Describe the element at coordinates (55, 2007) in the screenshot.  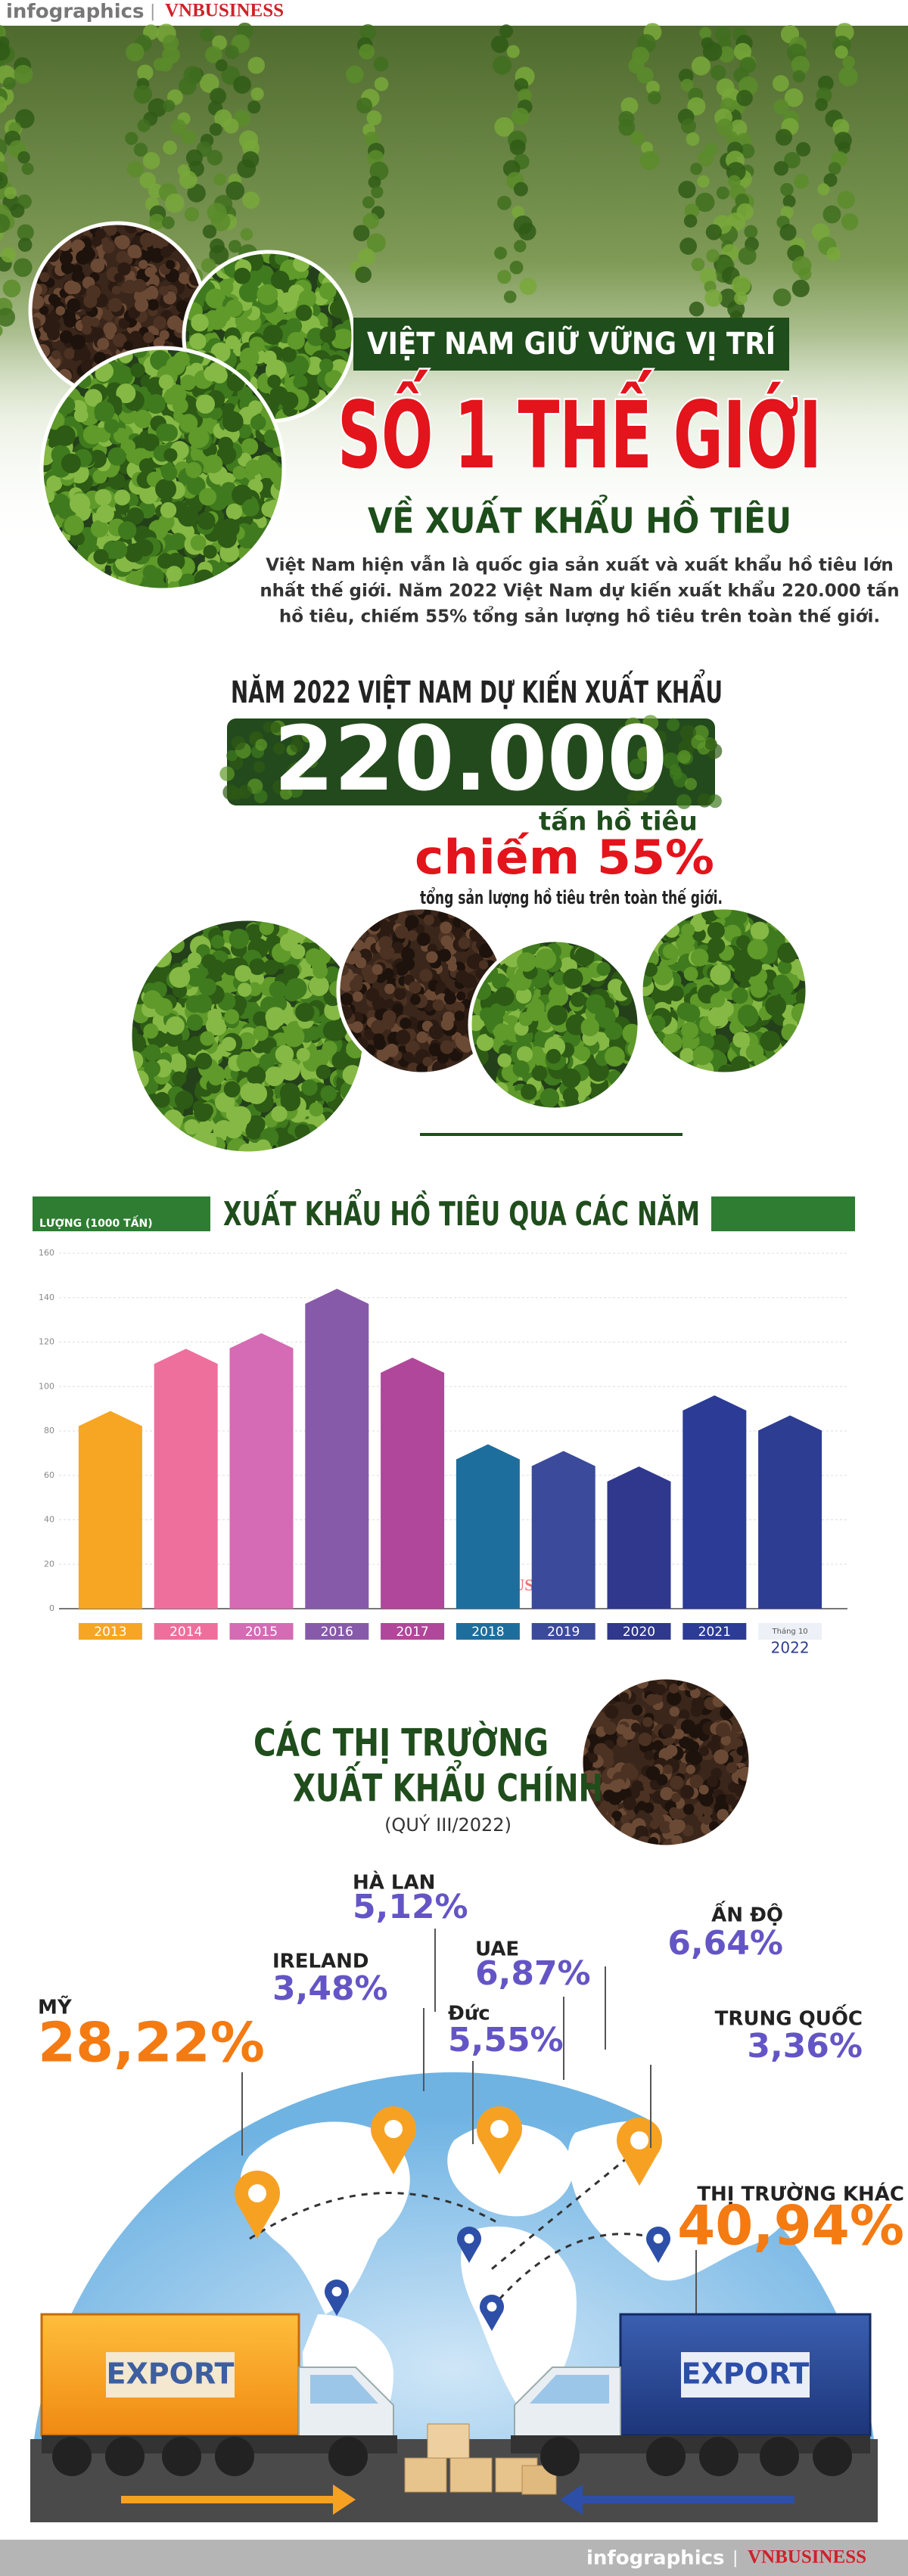
I see `market-name: MỸ` at that location.